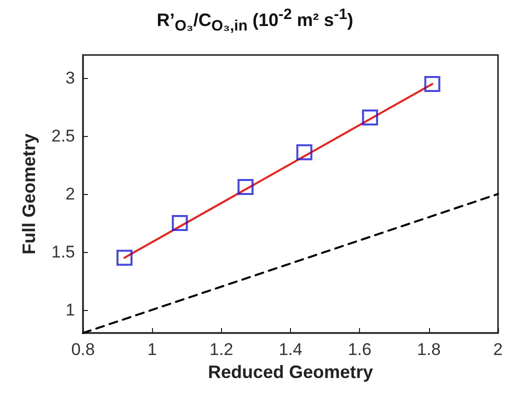 Image resolution: width=510 pixels, height=402 pixels. Describe the element at coordinates (63, 252) in the screenshot. I see `y-tick-label: 1.5` at that location.